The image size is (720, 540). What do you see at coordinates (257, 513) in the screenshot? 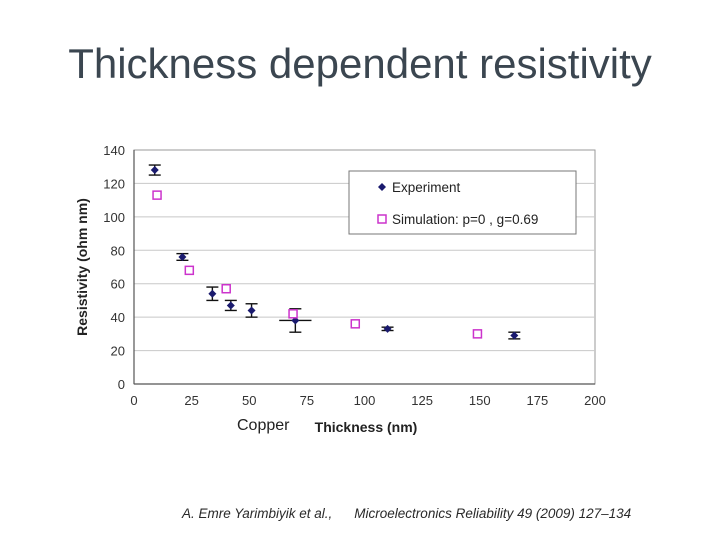
I see `citation-author: A. Emre Yarimbiyik et al.,` at bounding box center [257, 513].